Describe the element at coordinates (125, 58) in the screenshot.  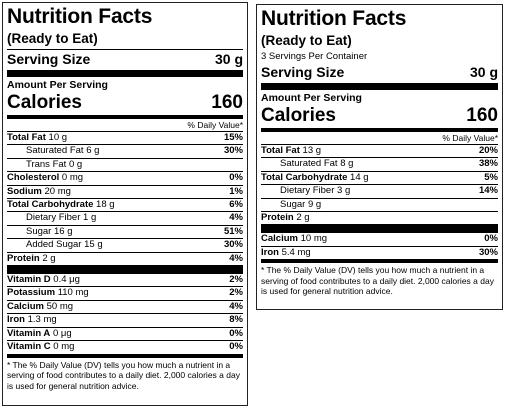
I see `serving-size-row: Serving Size 30 g` at that location.